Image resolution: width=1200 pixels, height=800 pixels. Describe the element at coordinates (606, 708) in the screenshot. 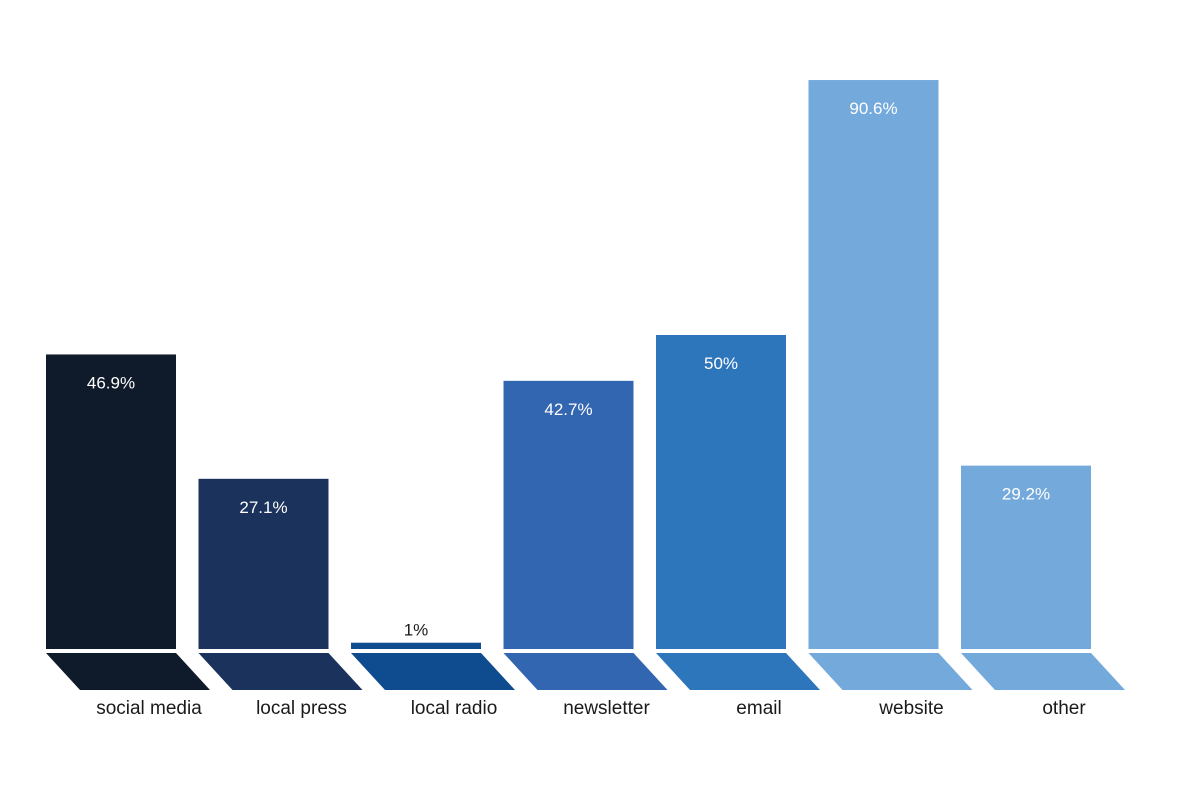

I see `category-label-newsletter: newsletter` at that location.